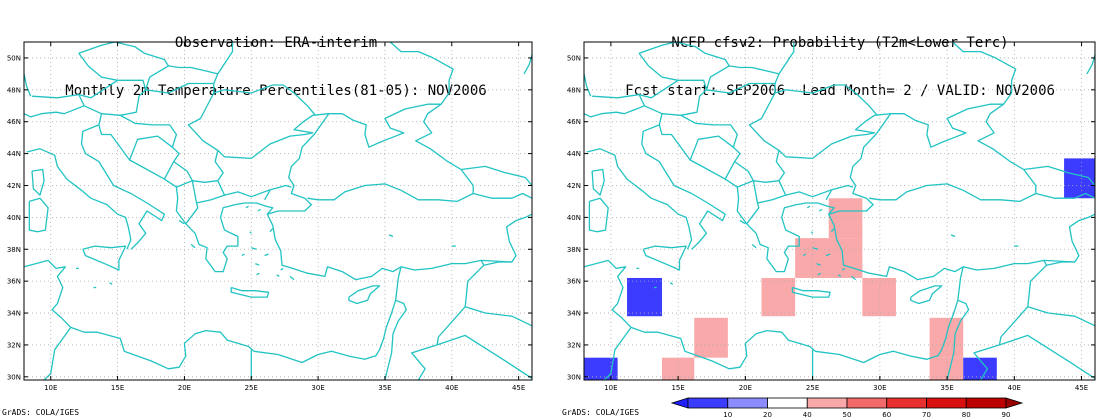 This screenshot has width=1120, height=420. Describe the element at coordinates (14, 154) in the screenshot. I see `y-tick-label: 44N` at that location.